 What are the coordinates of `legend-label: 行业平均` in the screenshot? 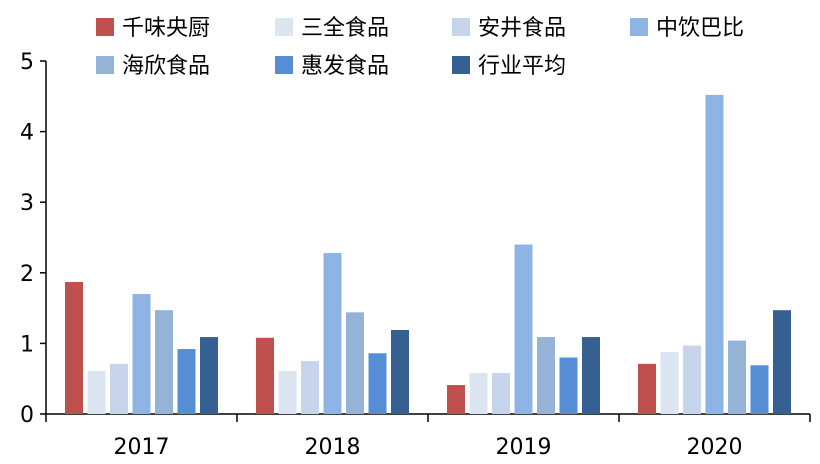 It's located at (522, 66).